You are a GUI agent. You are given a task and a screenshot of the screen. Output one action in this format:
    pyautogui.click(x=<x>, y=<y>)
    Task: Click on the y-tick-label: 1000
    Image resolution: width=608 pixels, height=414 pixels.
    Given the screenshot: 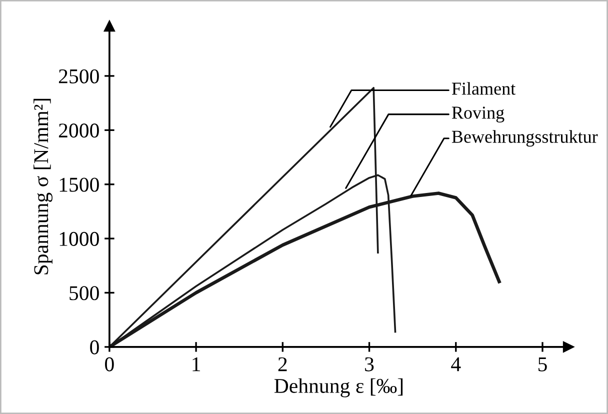 What is the action you would take?
    pyautogui.click(x=79, y=239)
    